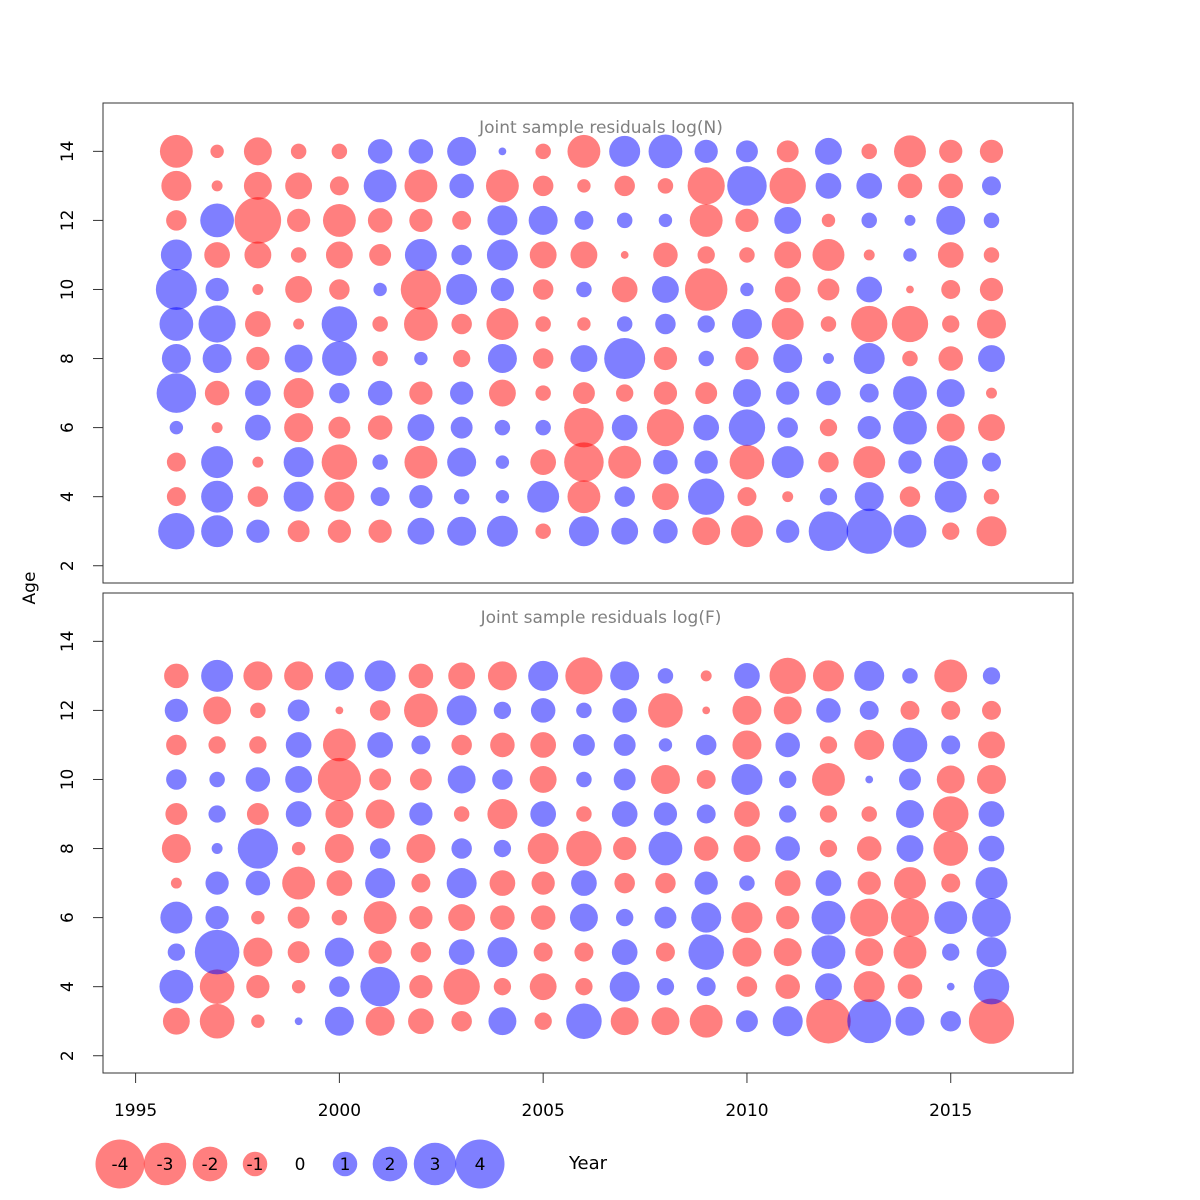  I want to click on x-tick-label: 2015, so click(950, 1111).